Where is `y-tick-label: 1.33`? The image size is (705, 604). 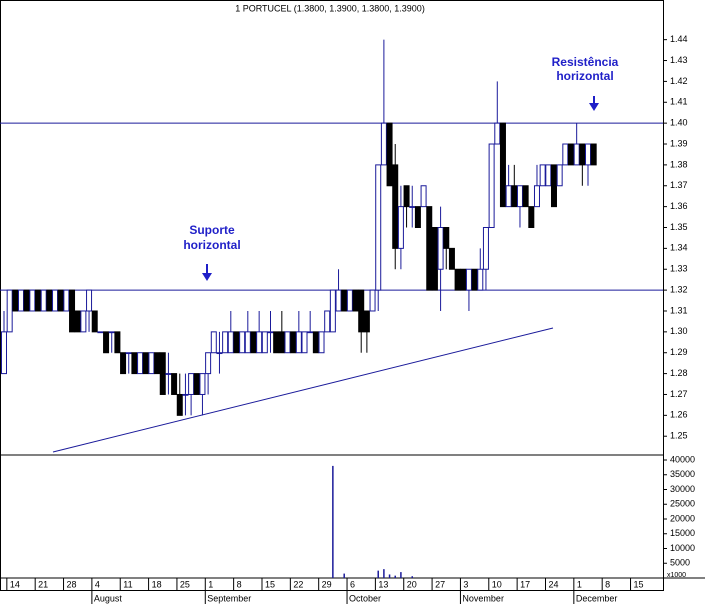
y-tick-label: 1.33 is located at coordinates (679, 269).